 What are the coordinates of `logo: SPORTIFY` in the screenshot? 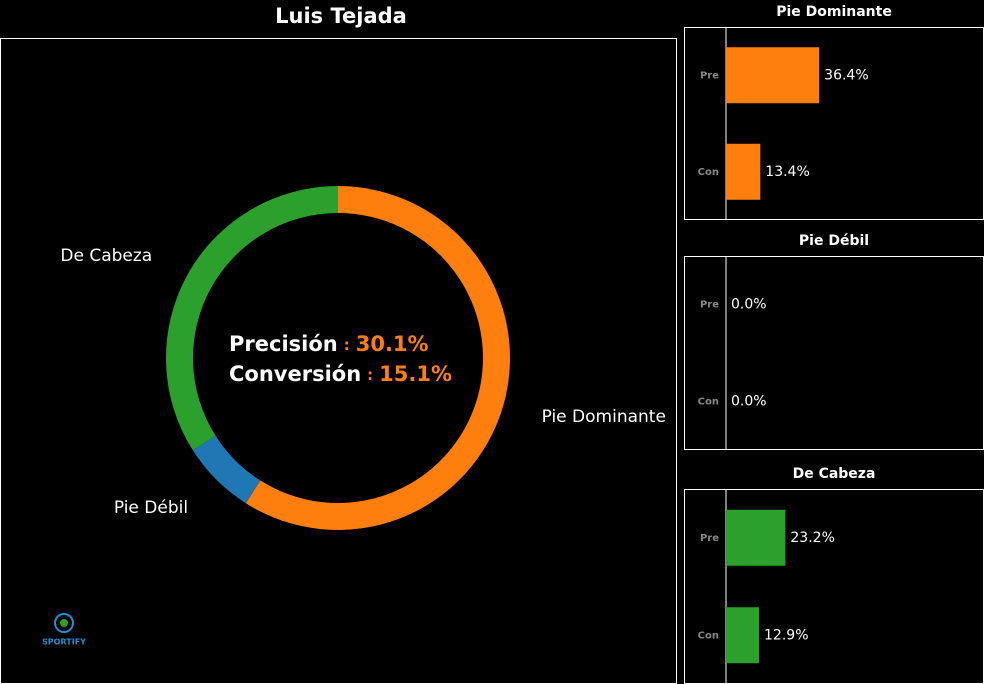 It's located at (64, 630).